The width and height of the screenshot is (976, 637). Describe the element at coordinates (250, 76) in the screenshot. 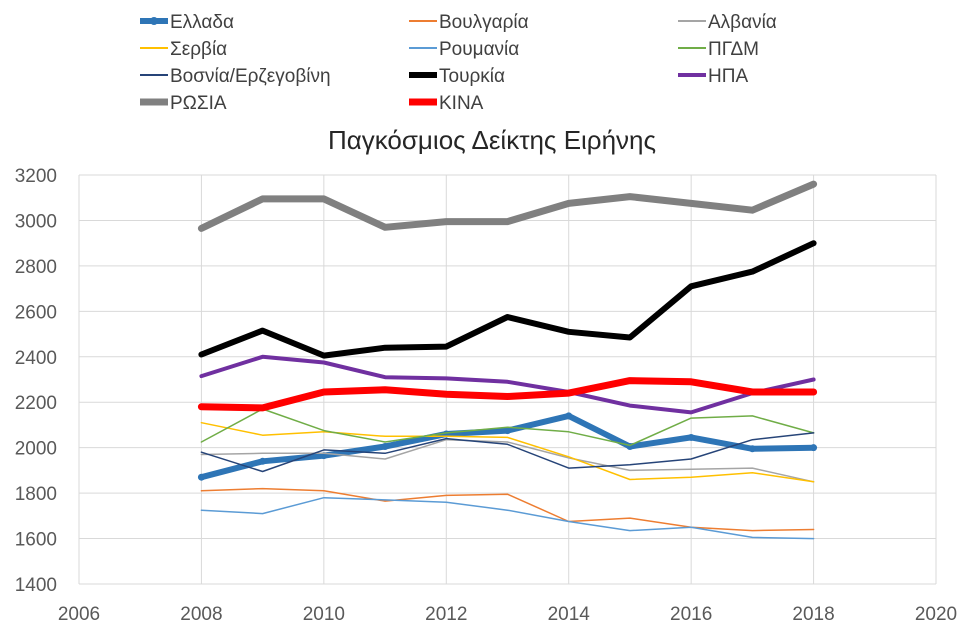

I see `legend-label: Βοσνία/Ερζεγοβίνη` at that location.